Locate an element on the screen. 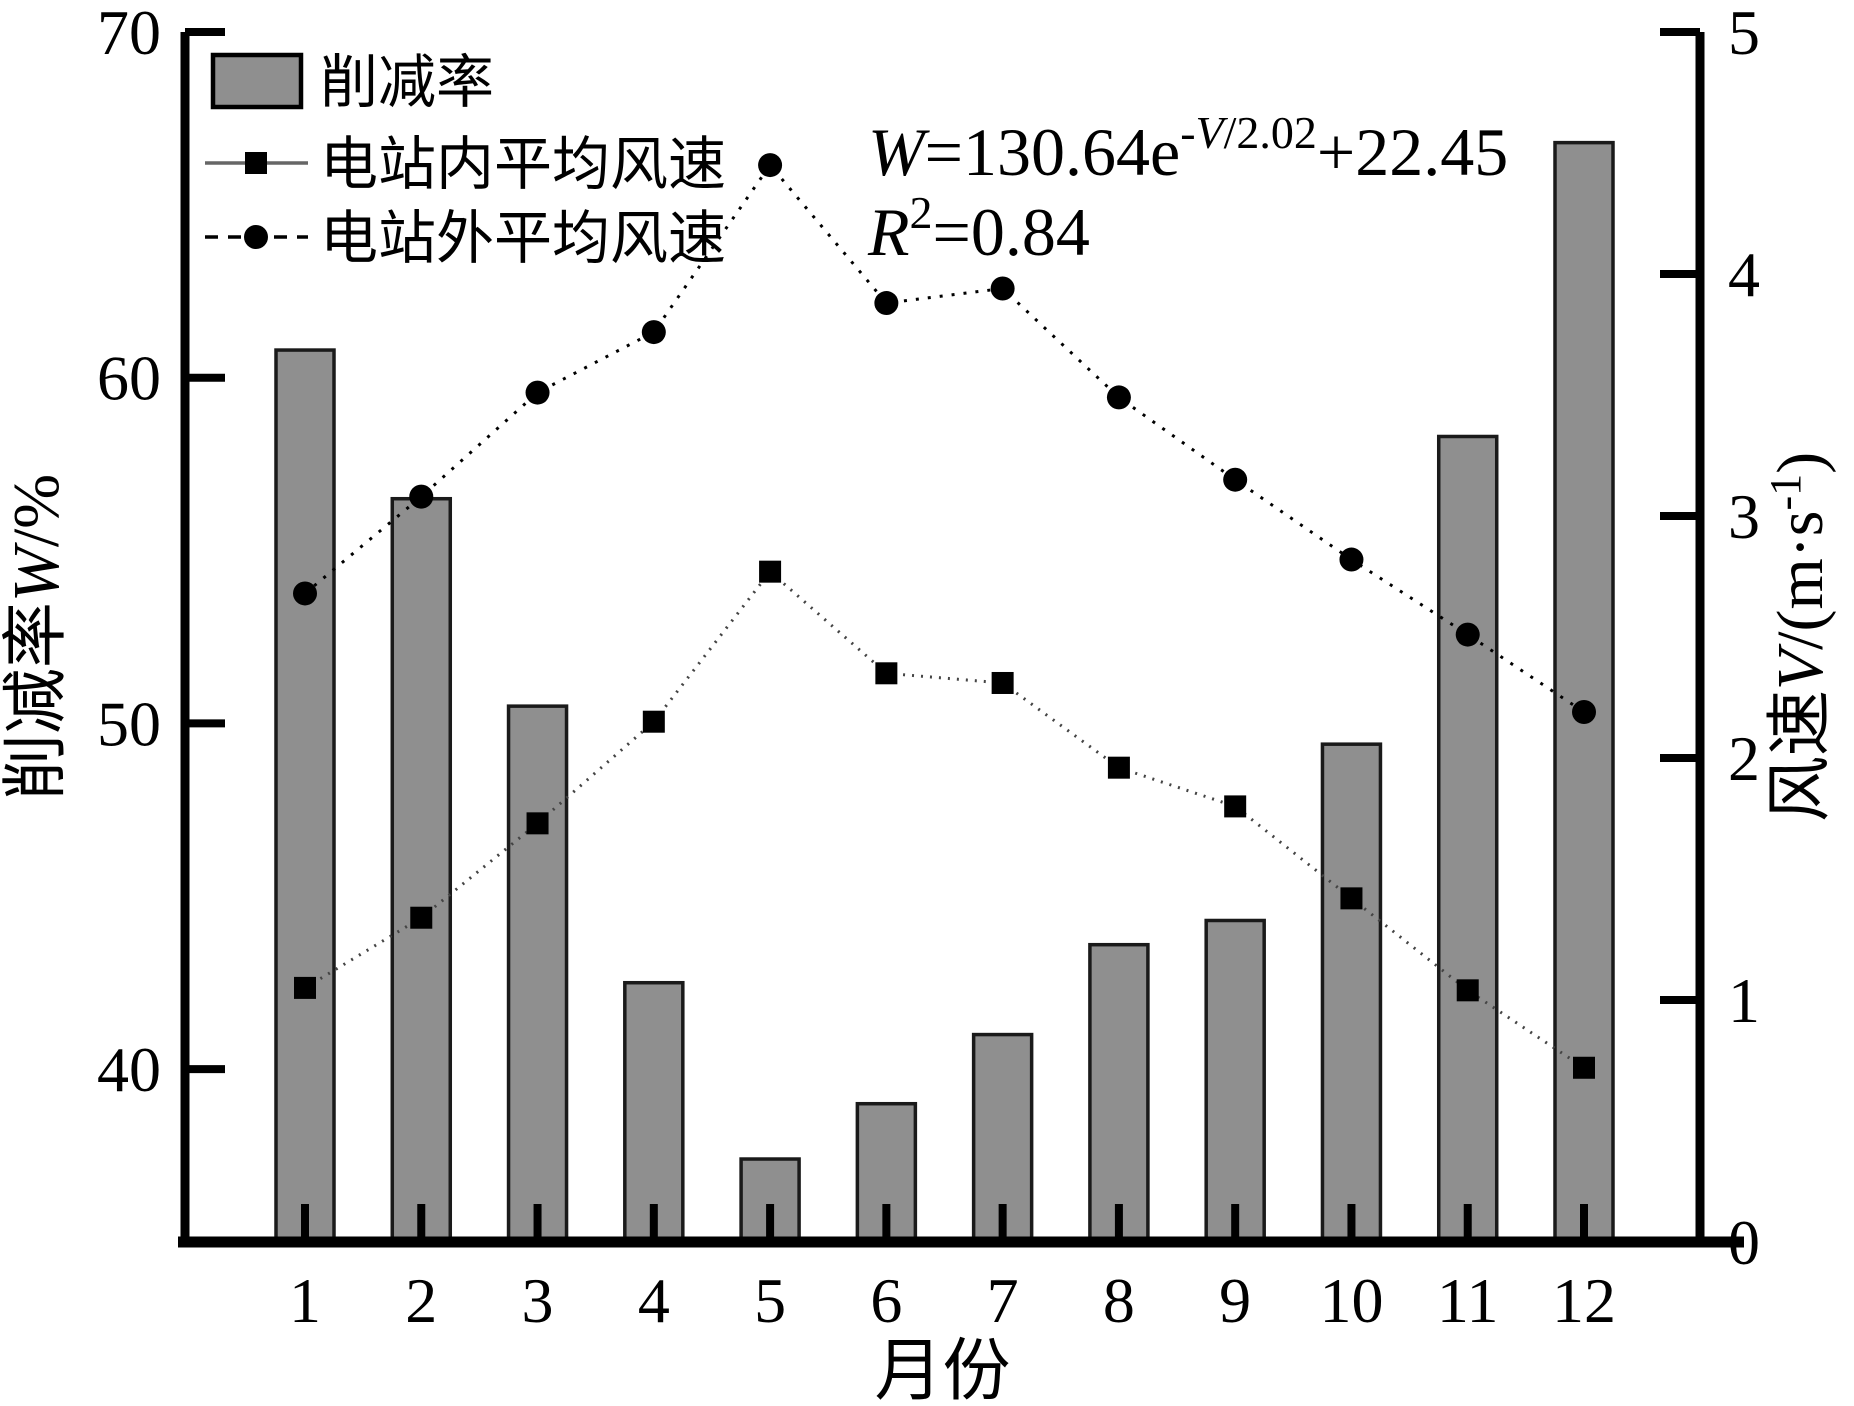 Image resolution: width=1854 pixels, height=1406 pixels. x-tick-label-3: 3 is located at coordinates (538, 1300).